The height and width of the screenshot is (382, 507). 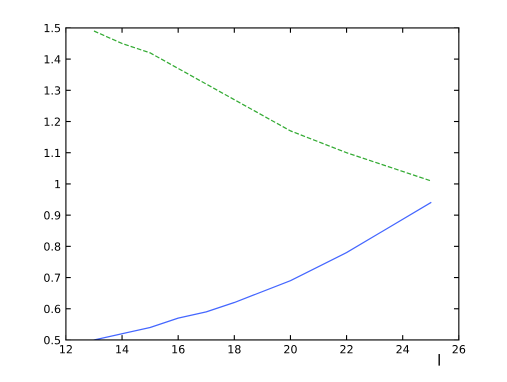 I want to click on y-tick-label: 1.5, so click(x=52, y=28).